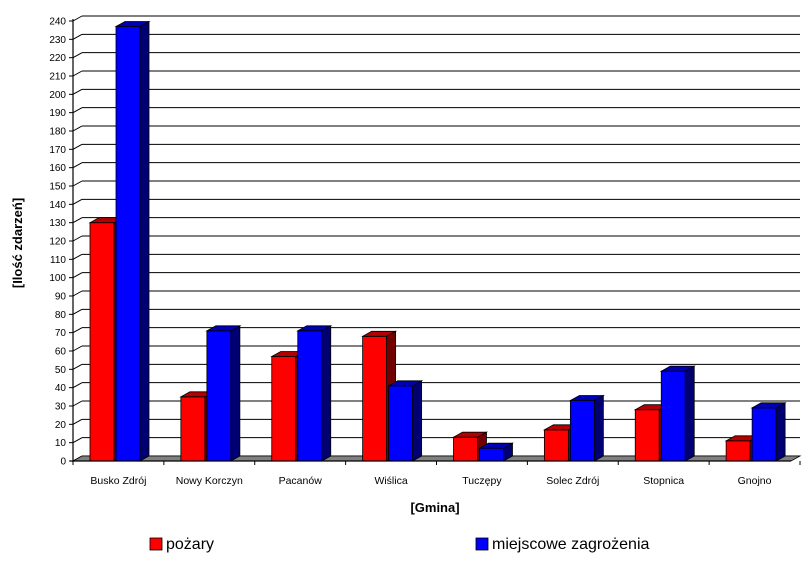 The width and height of the screenshot is (803, 563). Describe the element at coordinates (61, 370) in the screenshot. I see `y-tick-label: 50` at that location.